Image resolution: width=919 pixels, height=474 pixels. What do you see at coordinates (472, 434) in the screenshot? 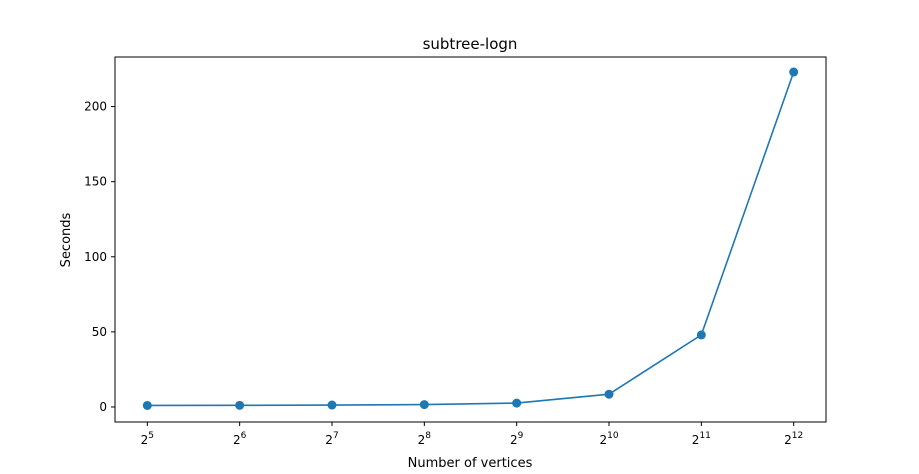
I see `x-axis-ticks: 25 26 27 28 29 210 211 212` at bounding box center [472, 434].